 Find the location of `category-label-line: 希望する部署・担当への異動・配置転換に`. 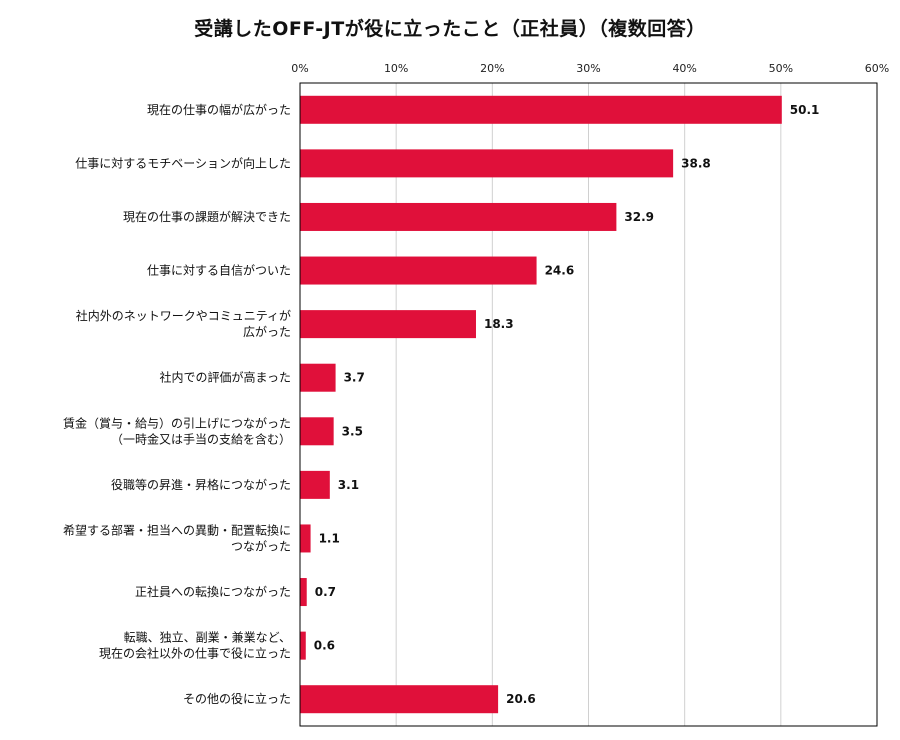

category-label-line: 希望する部署・担当への異動・配置転換に is located at coordinates (177, 529).